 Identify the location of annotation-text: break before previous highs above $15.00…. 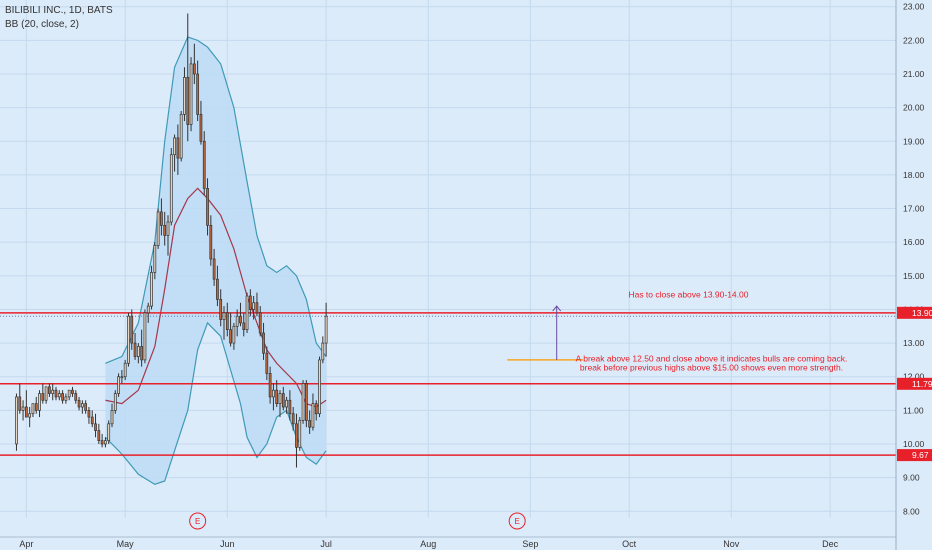
(711, 368).